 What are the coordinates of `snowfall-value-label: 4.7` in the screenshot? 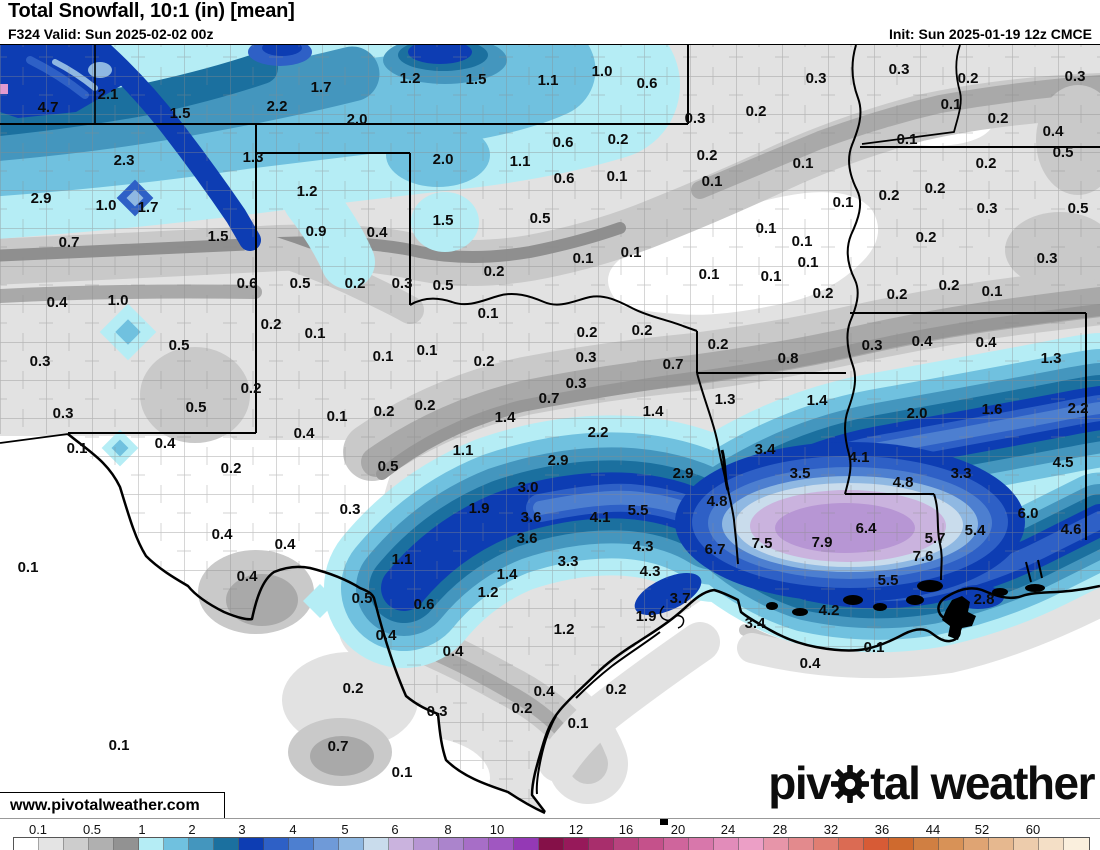 It's located at (48, 107).